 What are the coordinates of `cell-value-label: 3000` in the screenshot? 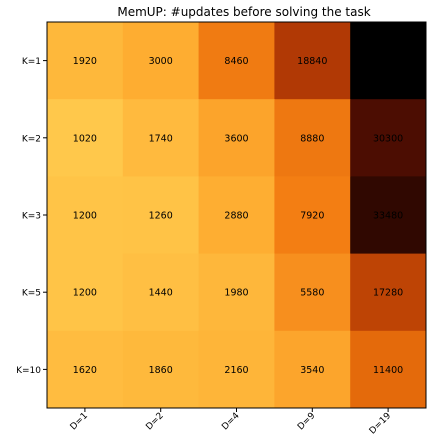 It's located at (161, 61).